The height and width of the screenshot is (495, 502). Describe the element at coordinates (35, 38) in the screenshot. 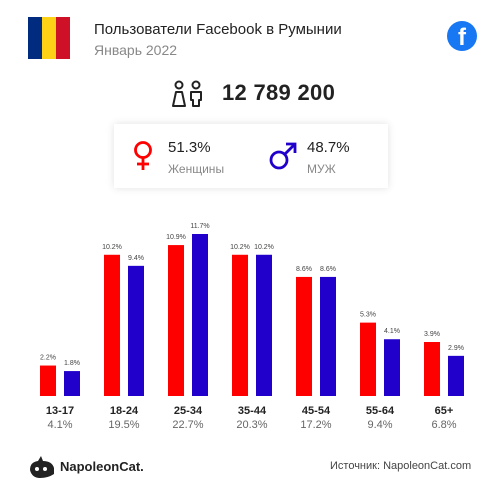

I see `flag-stripe-blue` at that location.